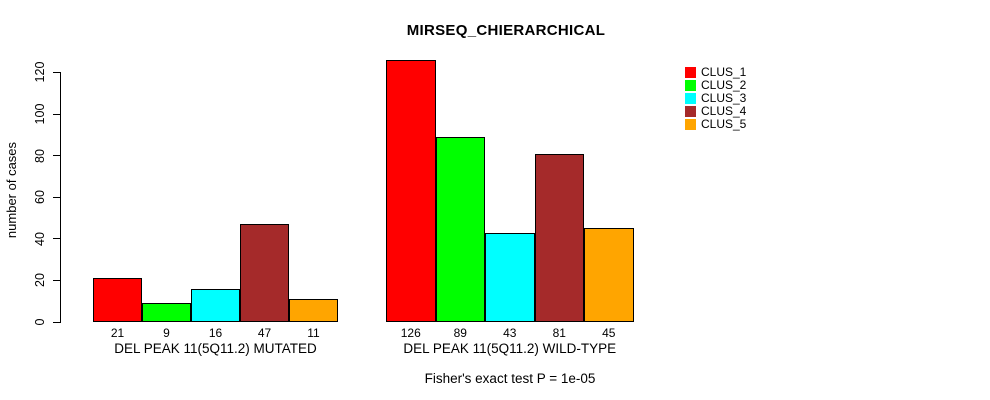  Describe the element at coordinates (40, 322) in the screenshot. I see `y-tick-label: 0` at that location.